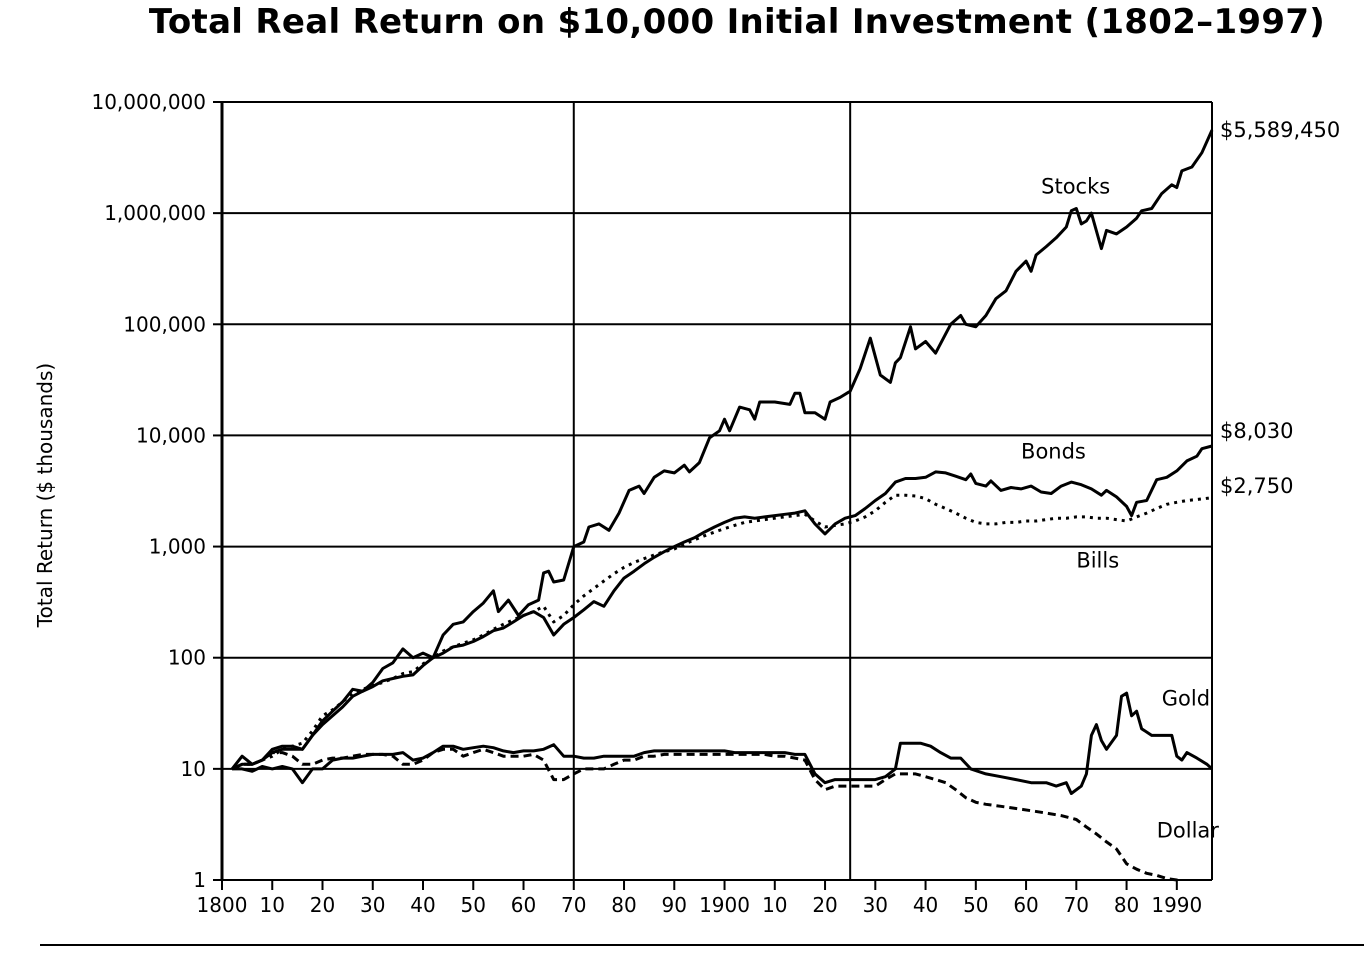 Image resolution: width=1364 pixels, height=960 pixels. What do you see at coordinates (1097, 560) in the screenshot?
I see `series-label-bills: Bills` at bounding box center [1097, 560].